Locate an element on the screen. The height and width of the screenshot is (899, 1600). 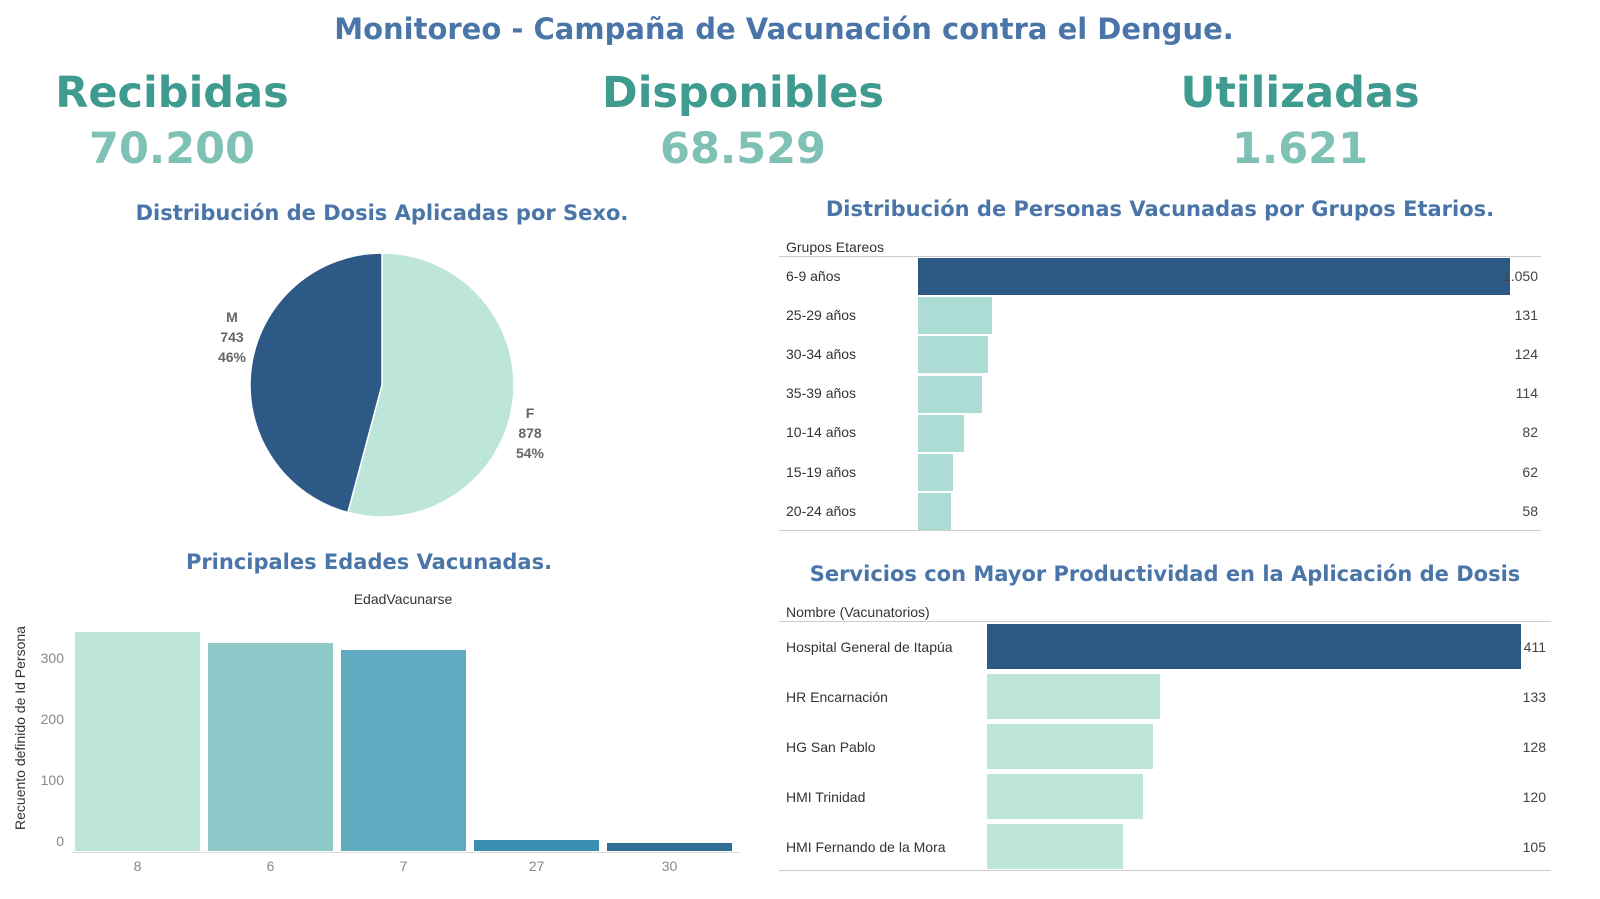
kpi-utilizadas-label: Utilizadas is located at coordinates (1300, 93).